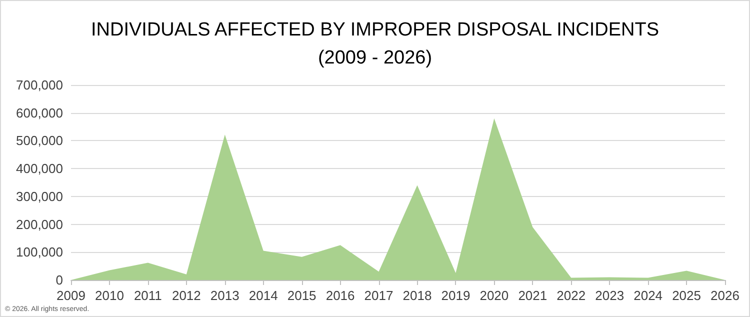 This screenshot has height=317, width=750. I want to click on y-tick-label: 200,000, so click(39, 224).